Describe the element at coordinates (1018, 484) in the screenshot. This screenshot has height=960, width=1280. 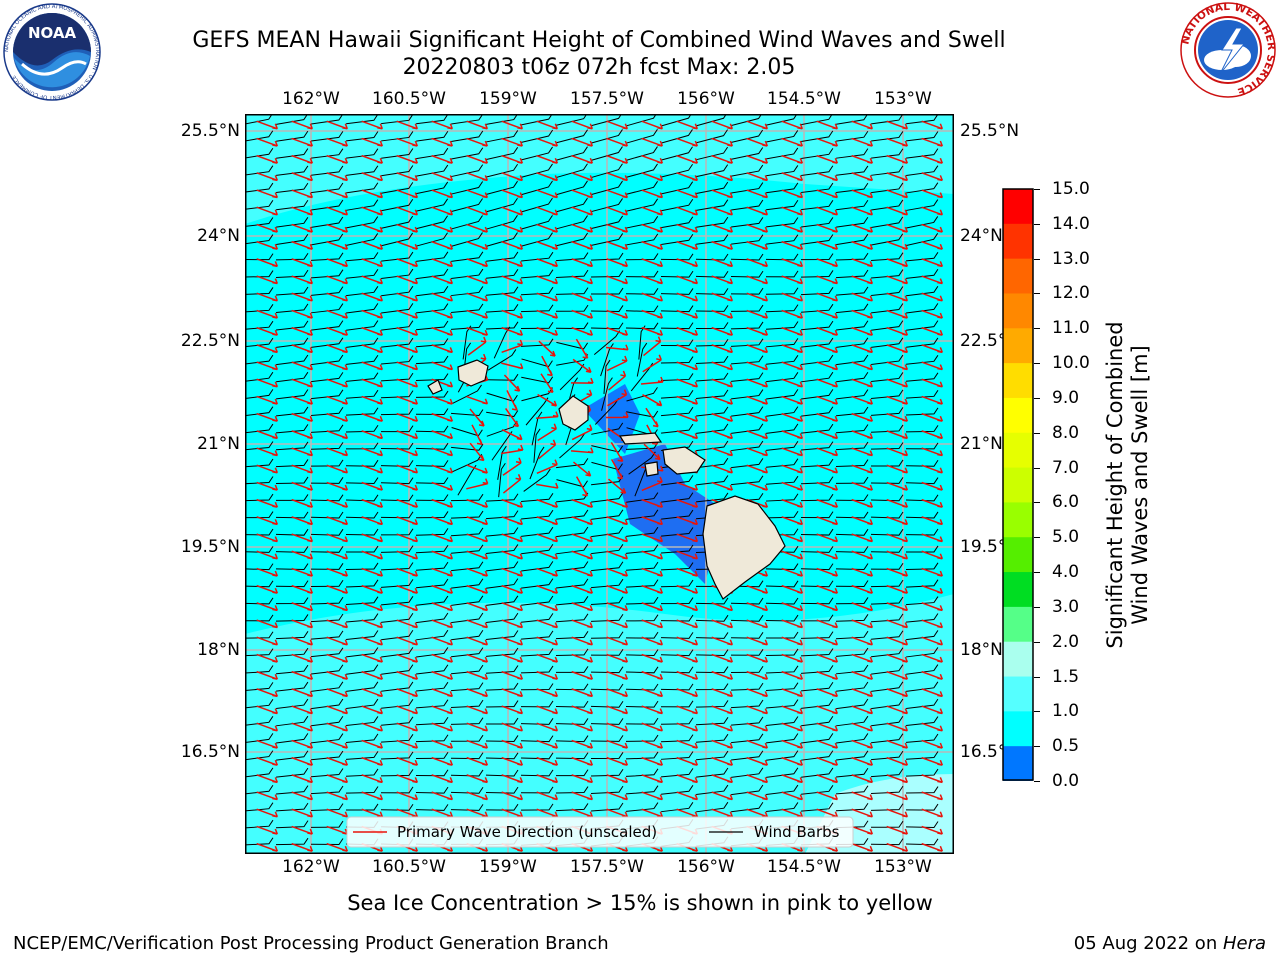
I see `colorbar` at that location.